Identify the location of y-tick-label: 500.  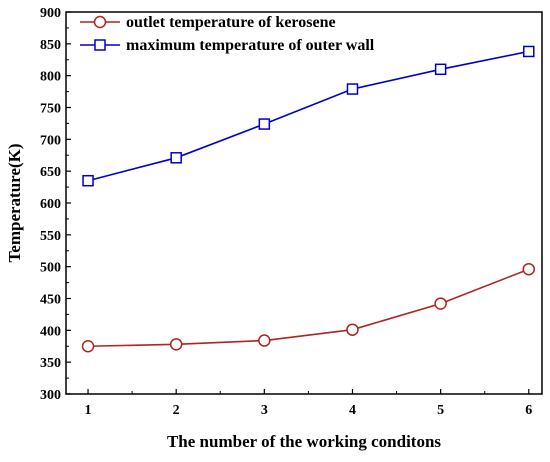
(50, 268).